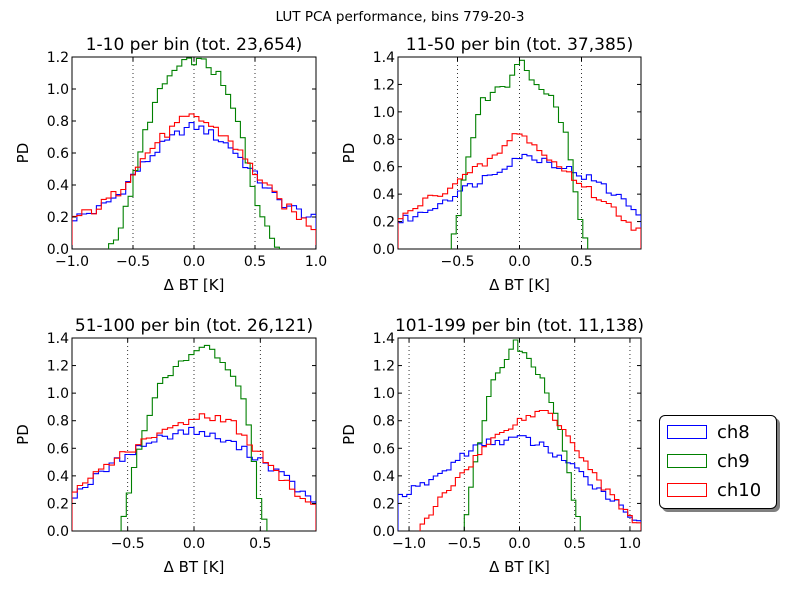  What do you see at coordinates (400, 17) in the screenshot?
I see `figure-suptitle: LUT PCA performance, bins 779-20-3` at bounding box center [400, 17].